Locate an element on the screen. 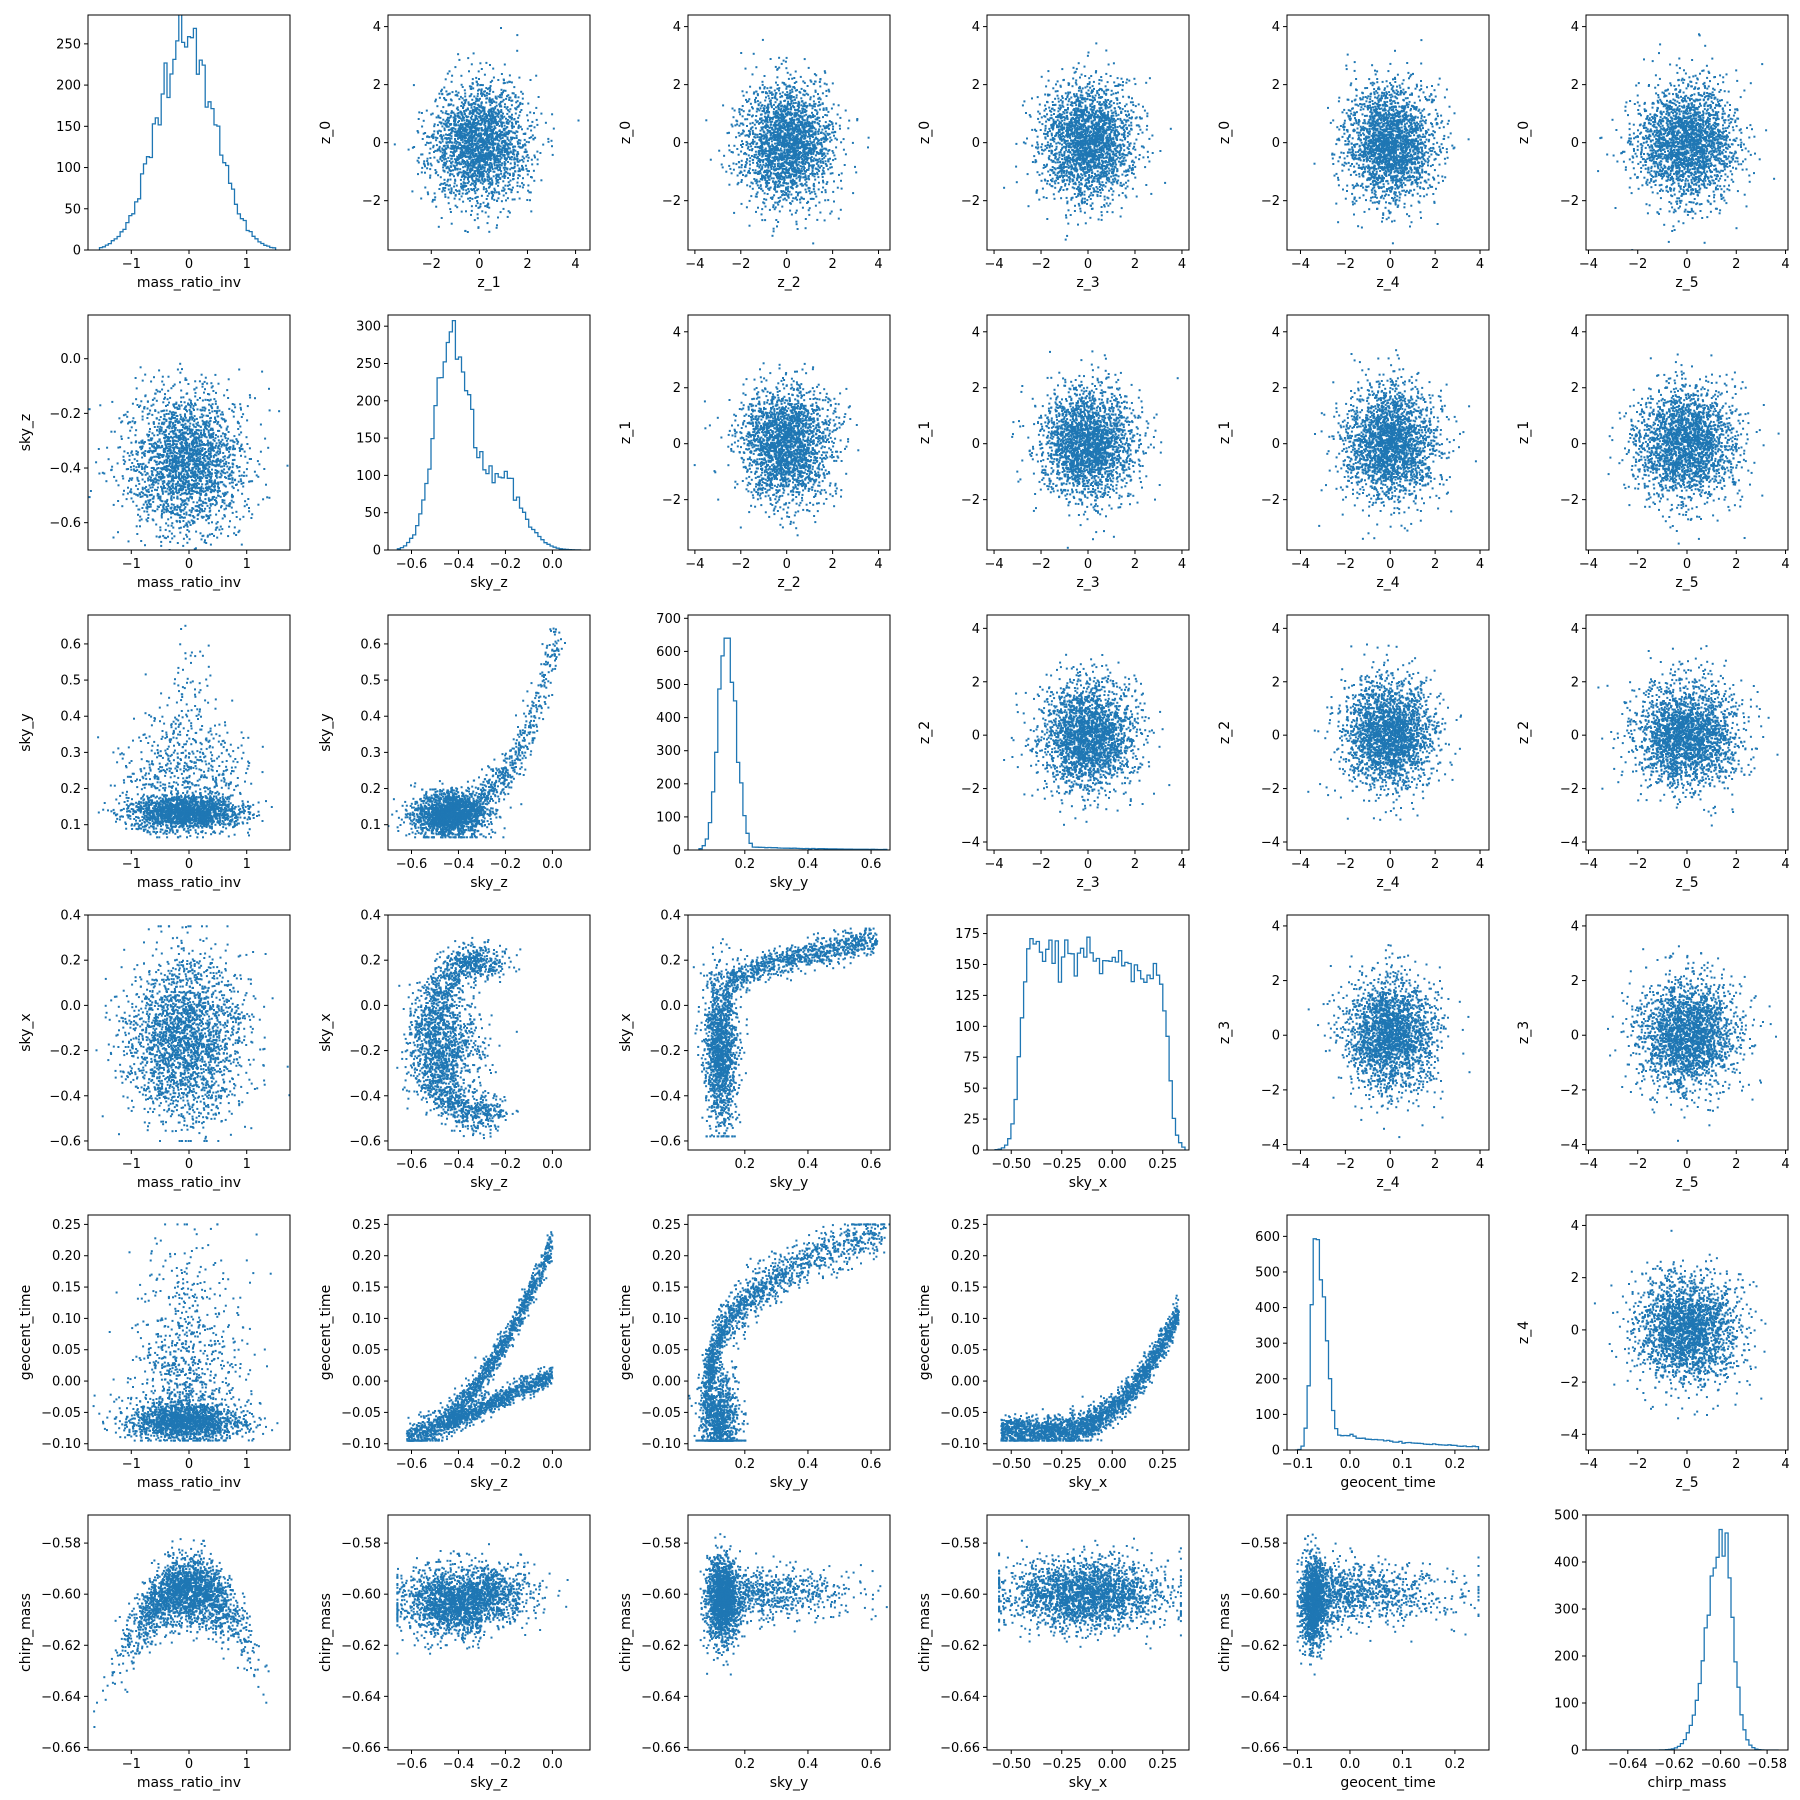 This screenshot has height=1800, width=1800. y-tick-label: 0 is located at coordinates (677, 143).